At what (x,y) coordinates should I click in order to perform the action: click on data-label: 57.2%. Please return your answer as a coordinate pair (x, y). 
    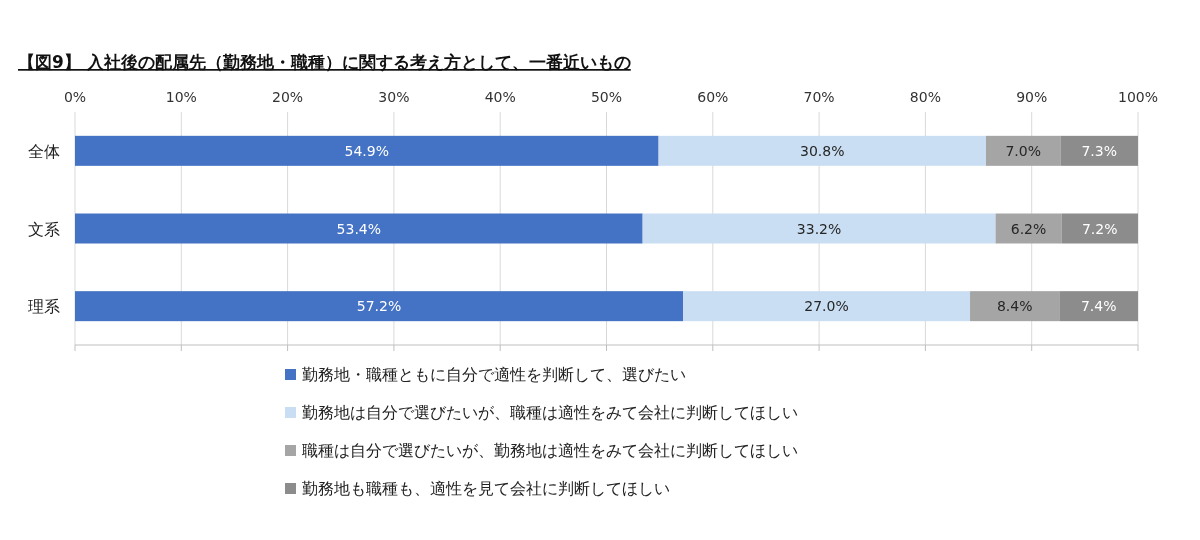
    Looking at the image, I should click on (379, 306).